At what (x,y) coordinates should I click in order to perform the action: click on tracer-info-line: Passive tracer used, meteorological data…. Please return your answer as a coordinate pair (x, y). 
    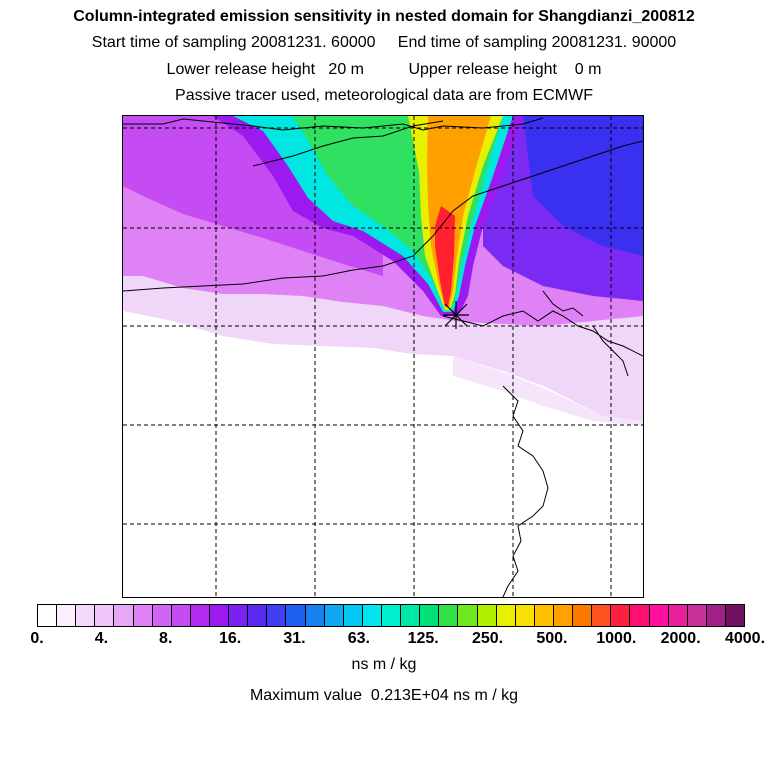
    Looking at the image, I should click on (384, 95).